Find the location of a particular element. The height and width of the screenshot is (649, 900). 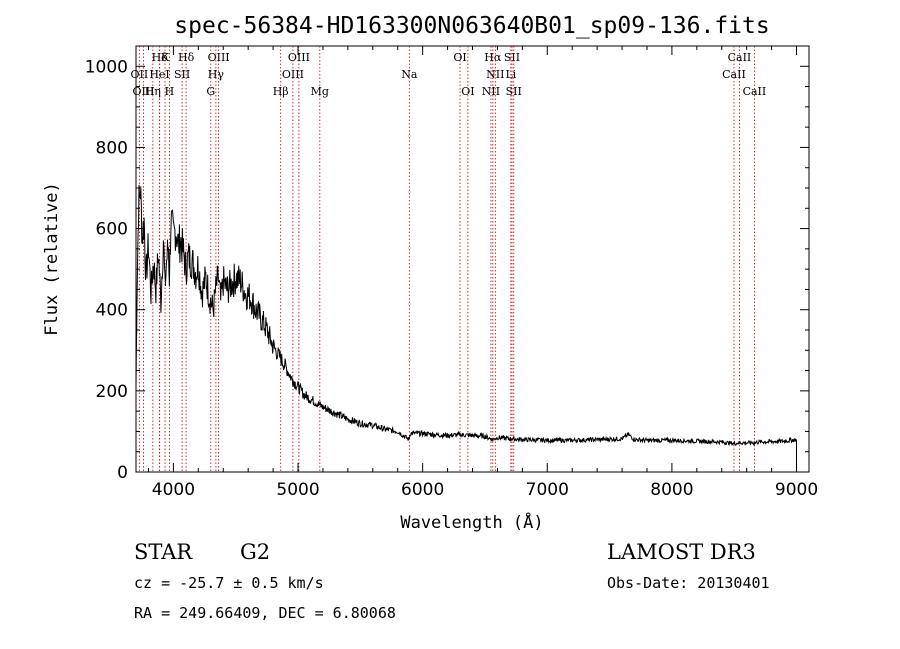

spectral-line-label: Hα is located at coordinates (493, 57).